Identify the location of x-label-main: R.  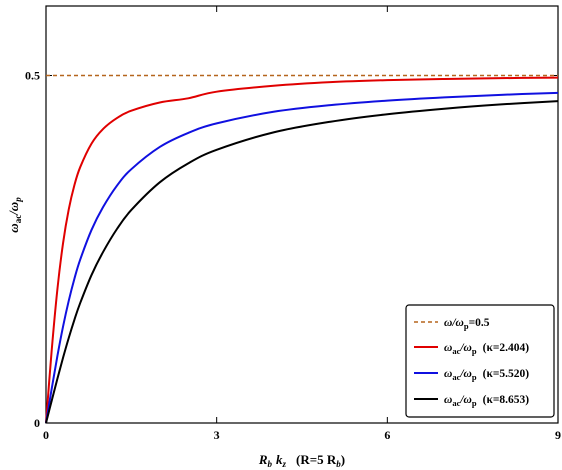
(263, 459).